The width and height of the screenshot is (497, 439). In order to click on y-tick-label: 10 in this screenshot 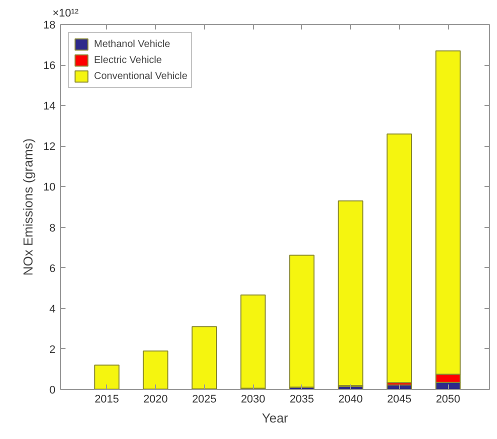, I will do `click(49, 188)`.